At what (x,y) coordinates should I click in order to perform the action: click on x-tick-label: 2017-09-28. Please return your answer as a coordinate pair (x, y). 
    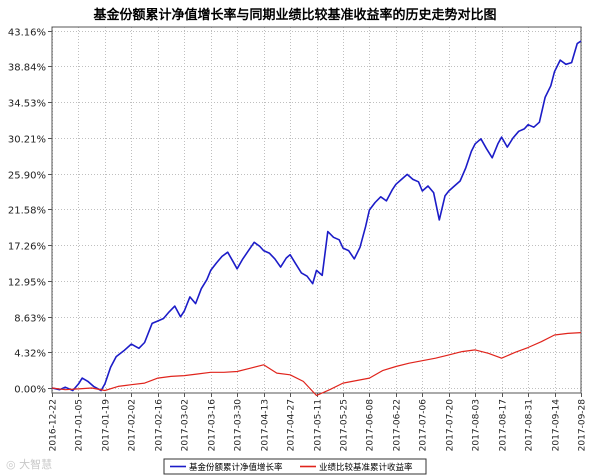
    Looking at the image, I should click on (583, 425).